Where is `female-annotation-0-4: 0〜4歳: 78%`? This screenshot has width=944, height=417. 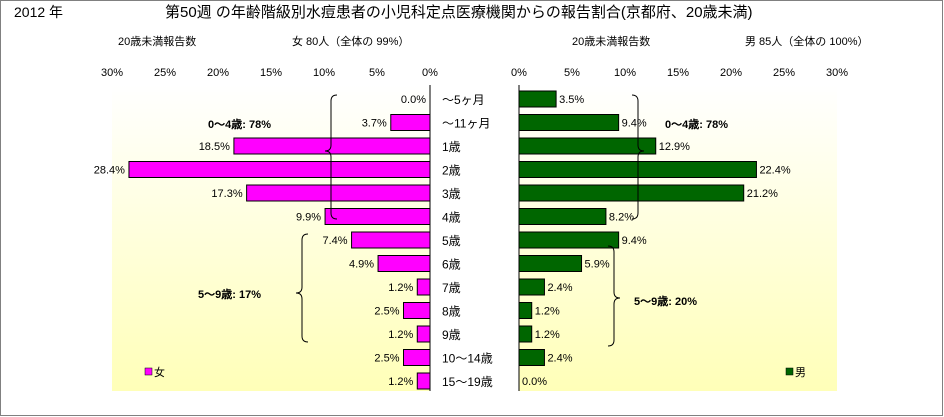
female-annotation-0-4: 0〜4歳: 78% is located at coordinates (239, 124).